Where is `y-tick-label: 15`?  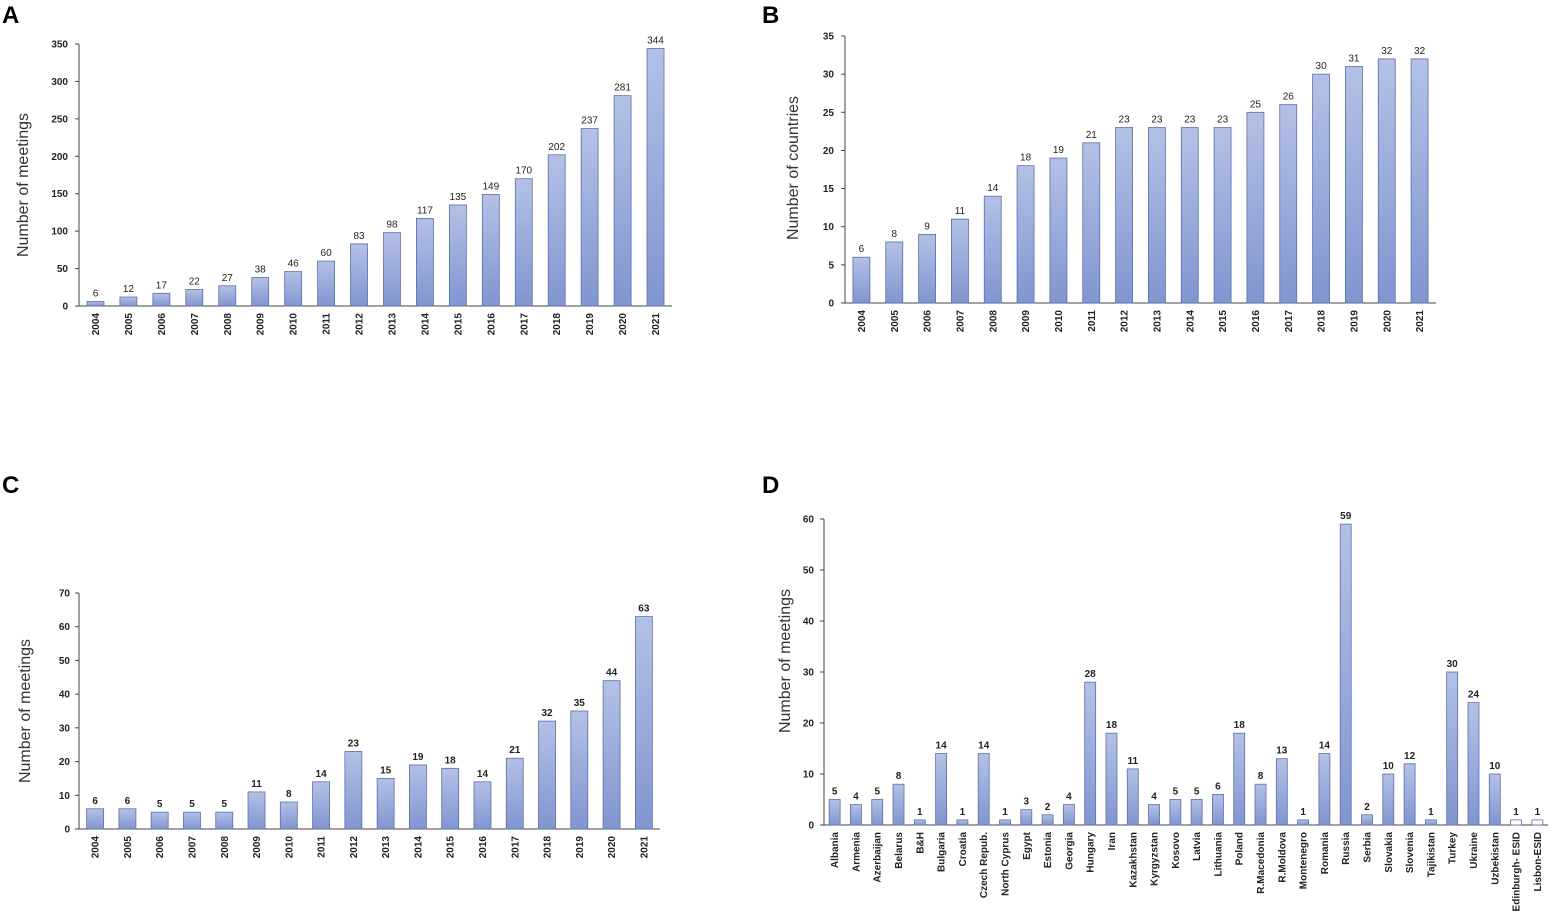
y-tick-label: 15 is located at coordinates (829, 189).